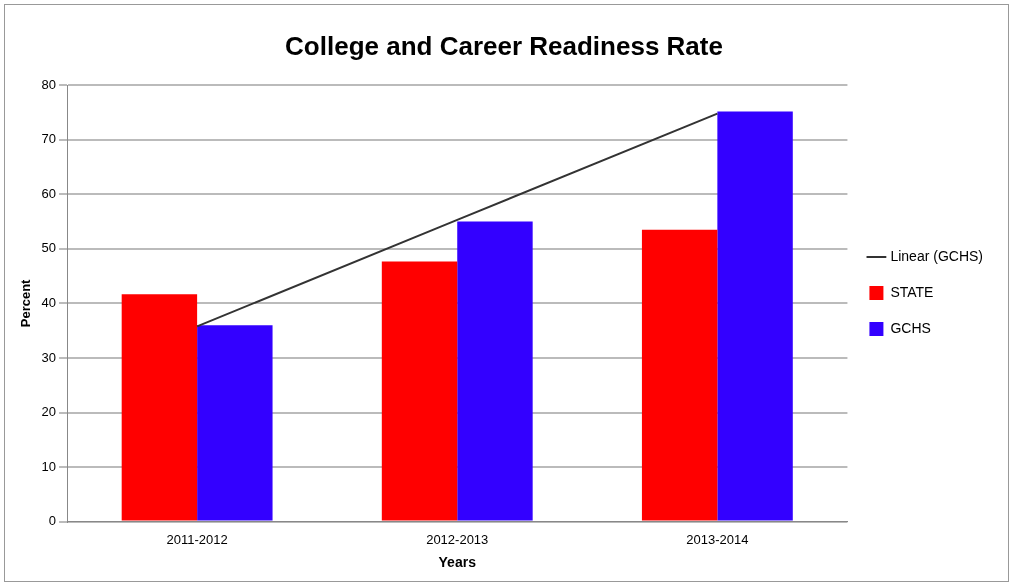  I want to click on x-axis-title: Years, so click(457, 562).